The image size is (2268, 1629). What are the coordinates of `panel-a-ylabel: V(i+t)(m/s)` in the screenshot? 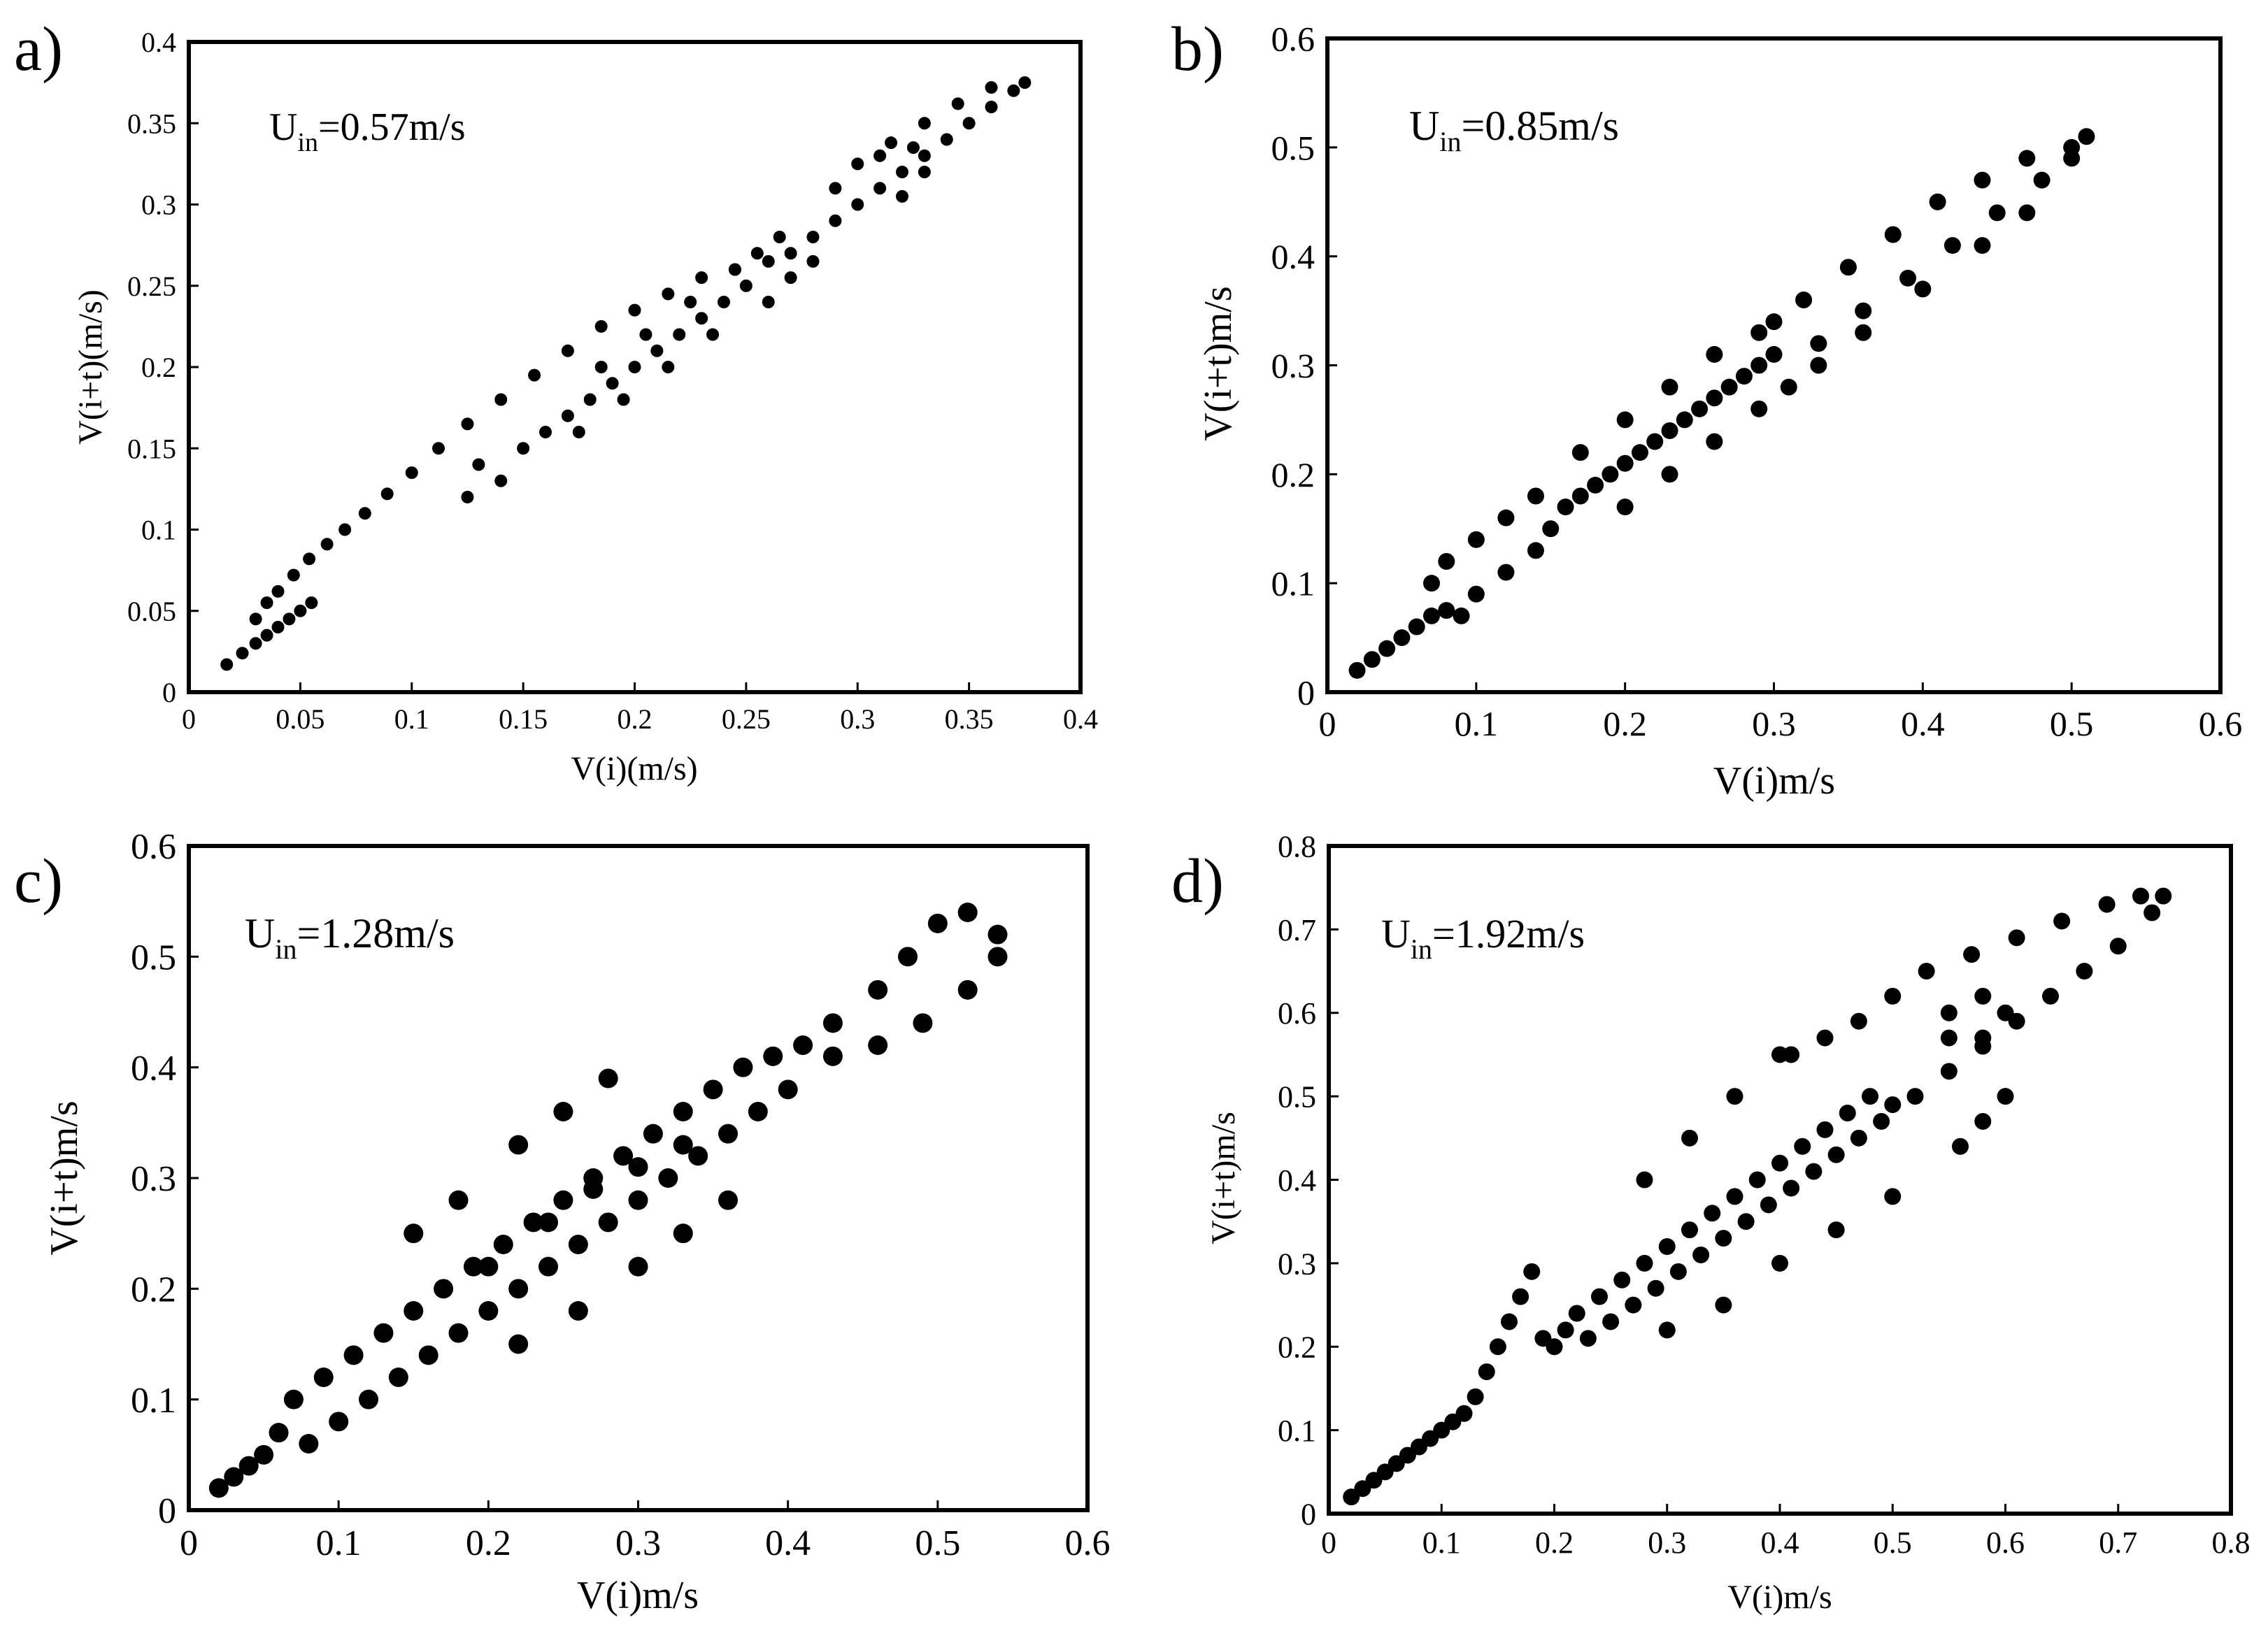 It's located at (90, 367).